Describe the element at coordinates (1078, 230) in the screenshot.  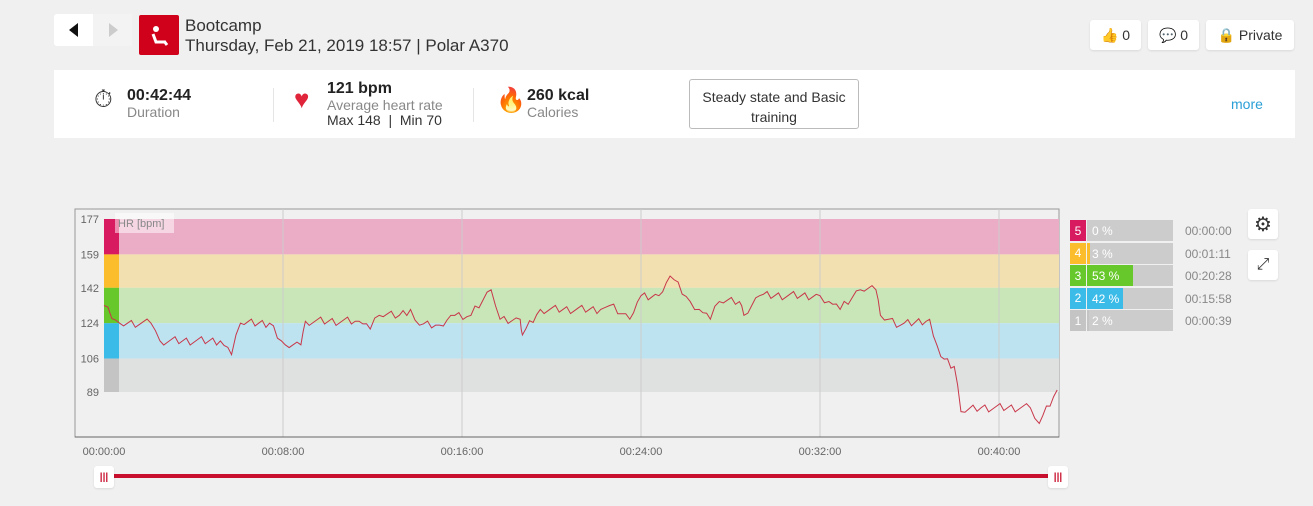
I see `zone-number: 5` at that location.